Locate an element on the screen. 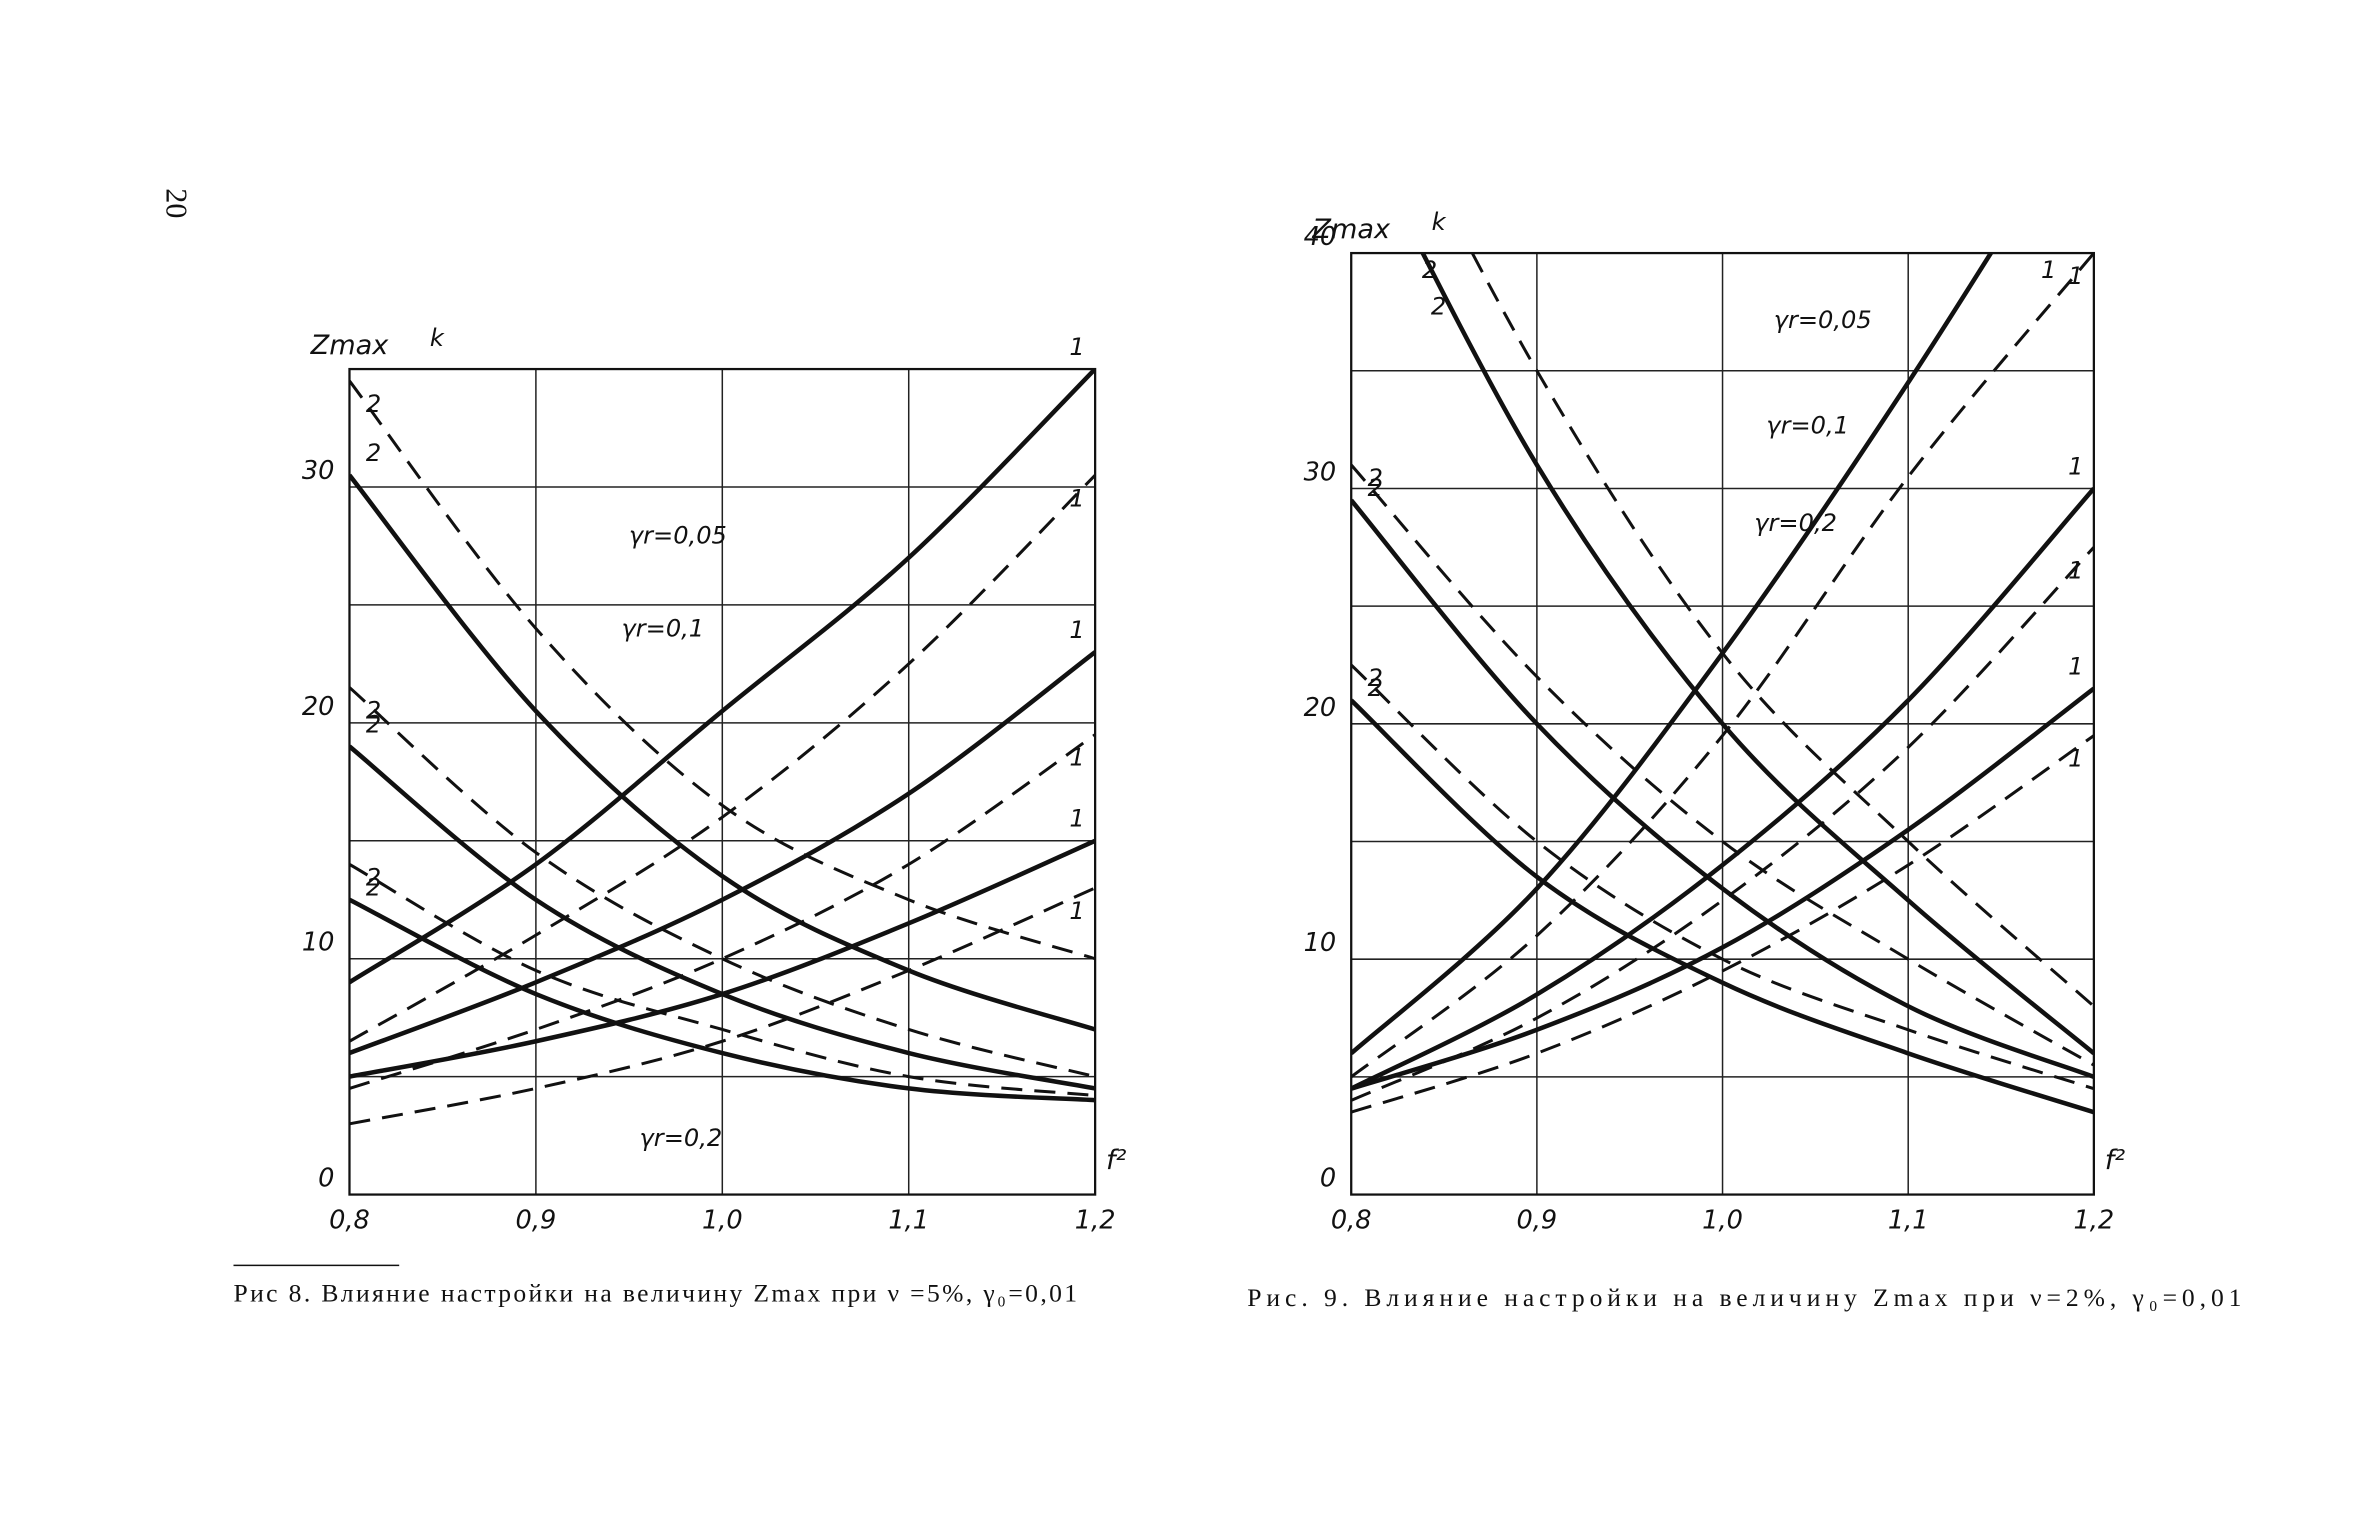 Image resolution: width=2362 pixels, height=1535 pixels. page-number: 20 is located at coordinates (176, 203).